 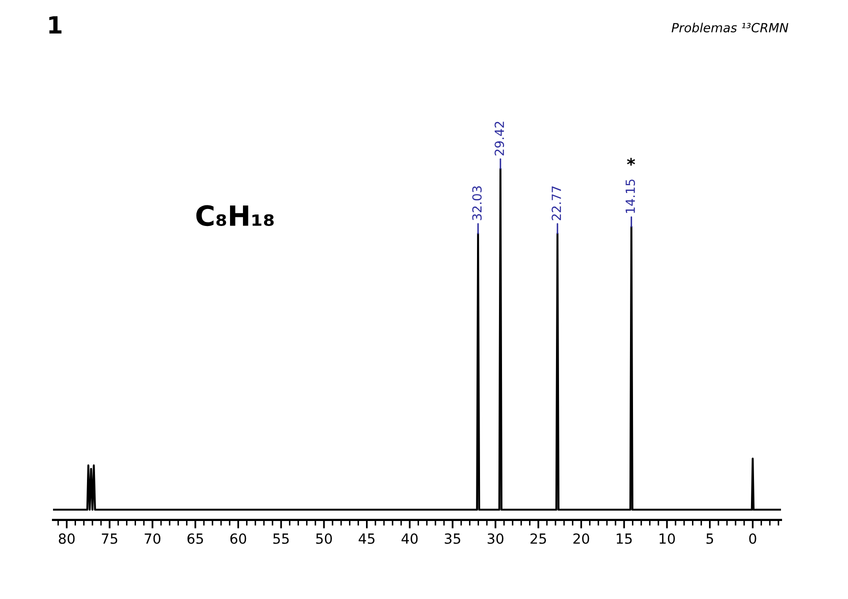 I want to click on annotation: 29.42, so click(x=499, y=139).